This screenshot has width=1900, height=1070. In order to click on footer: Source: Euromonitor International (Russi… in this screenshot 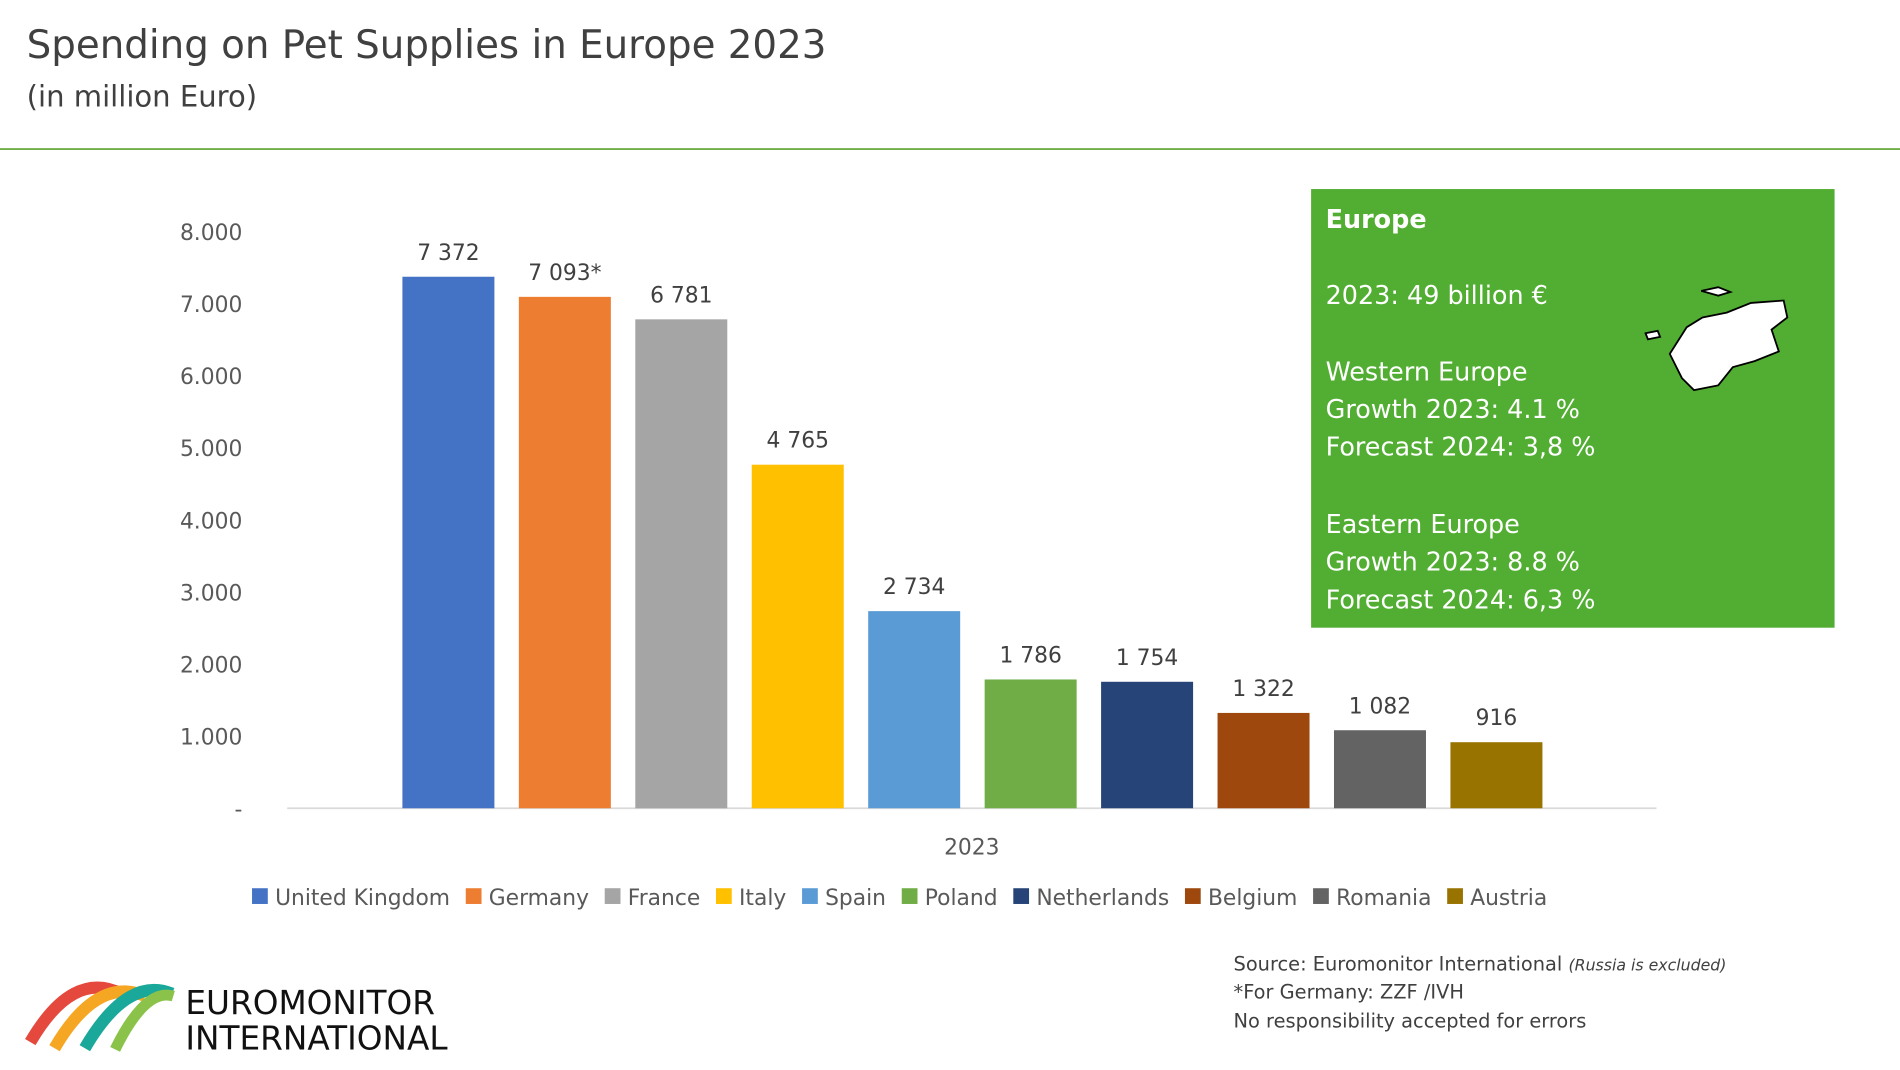, I will do `click(1480, 993)`.